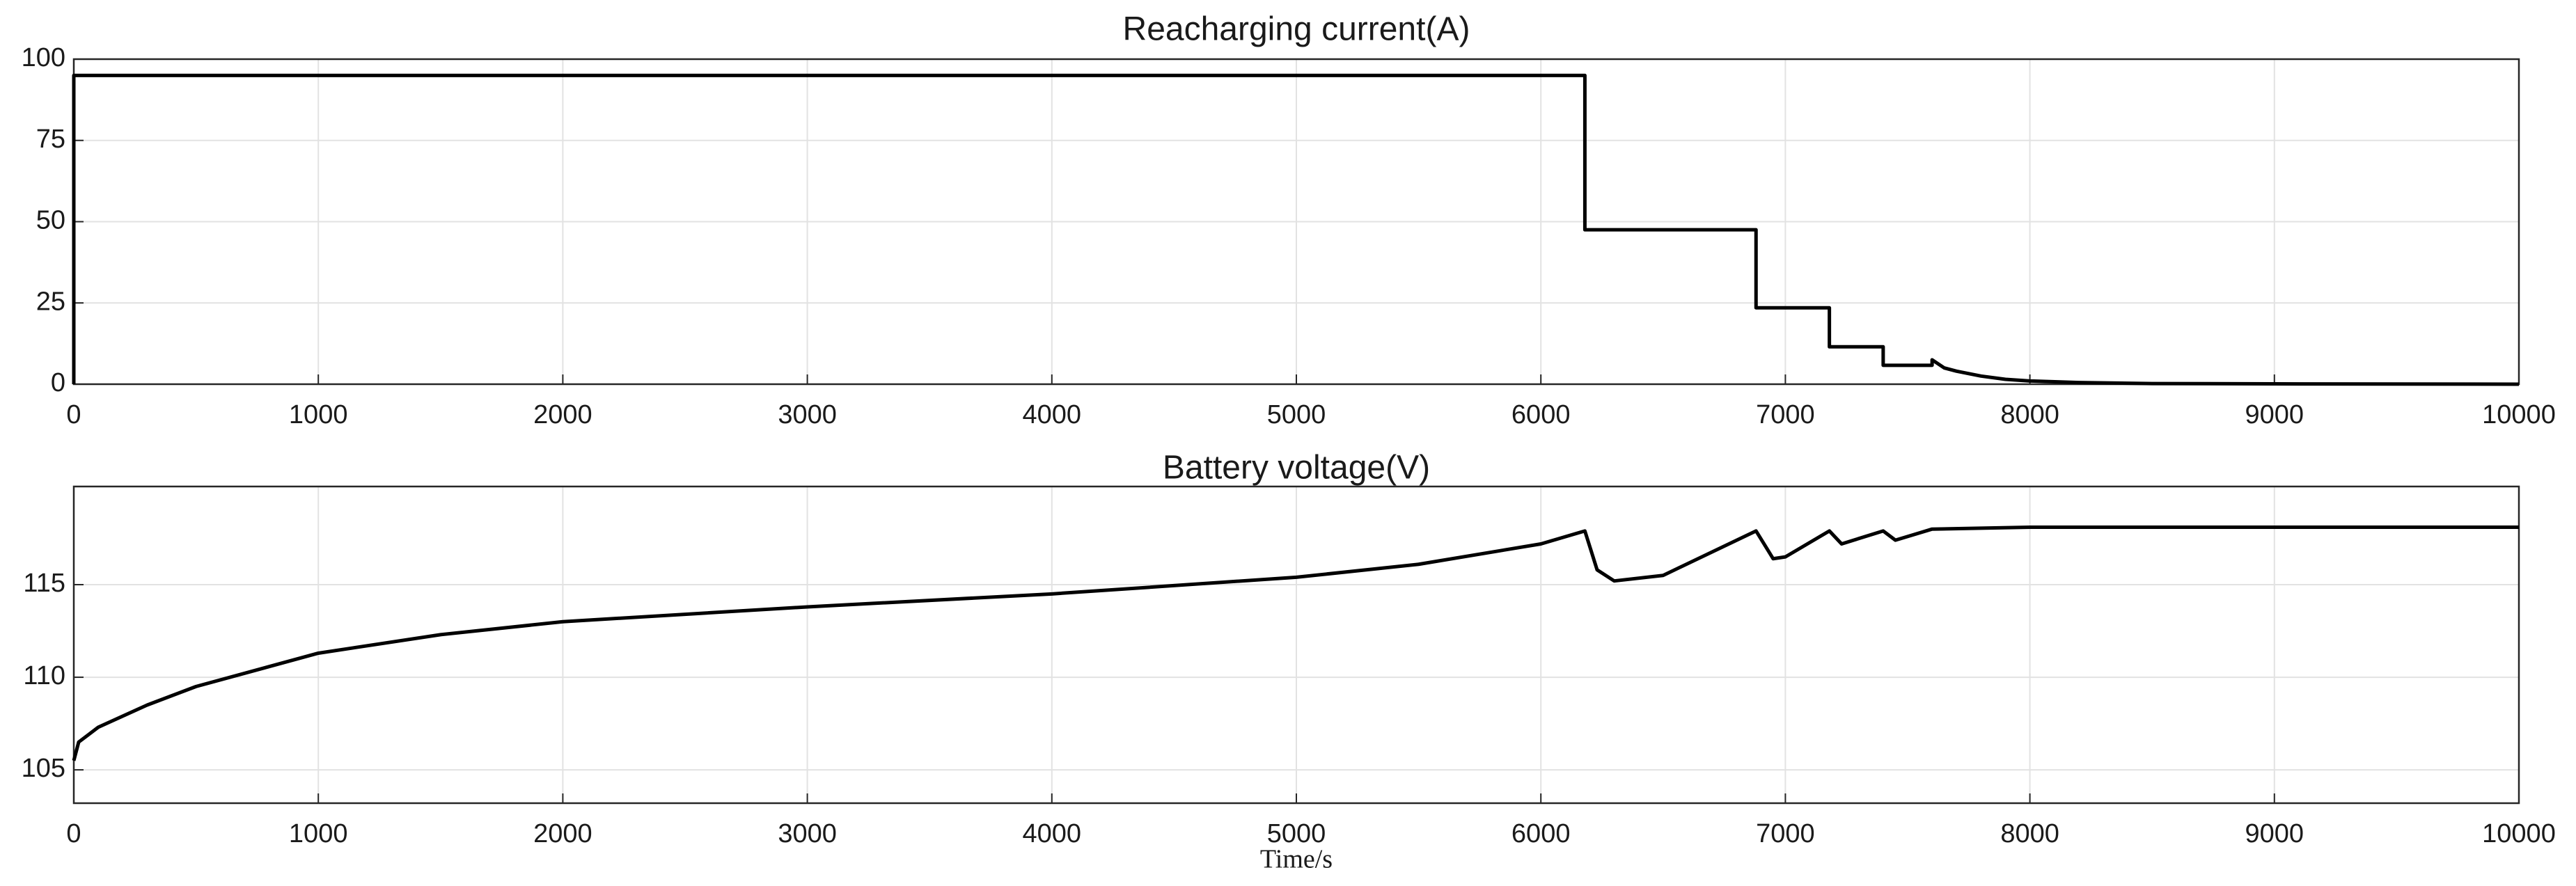  I want to click on y-tick-label: 115, so click(44, 583).